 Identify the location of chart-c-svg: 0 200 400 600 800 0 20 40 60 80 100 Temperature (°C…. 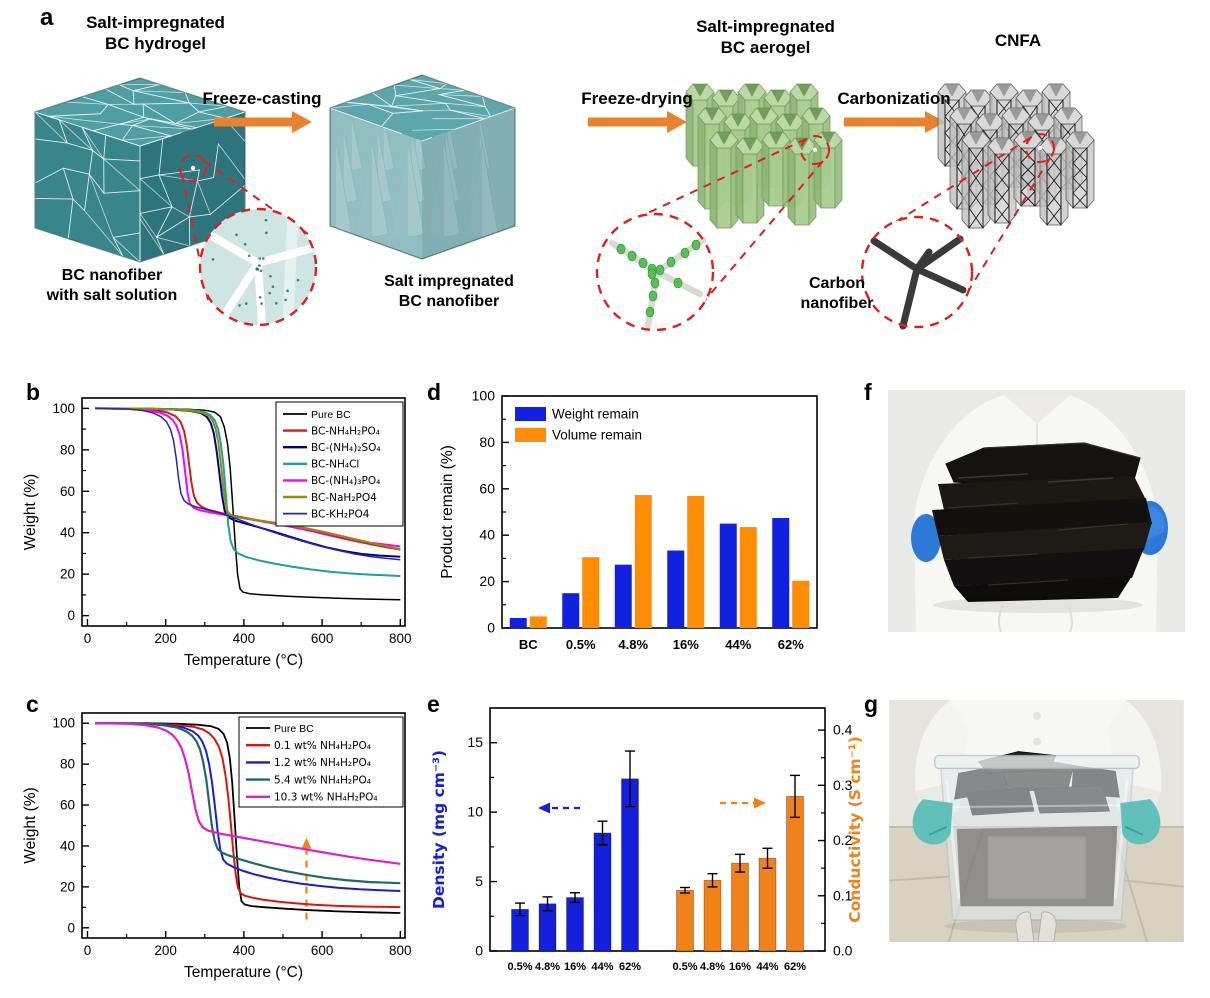
(217, 846).